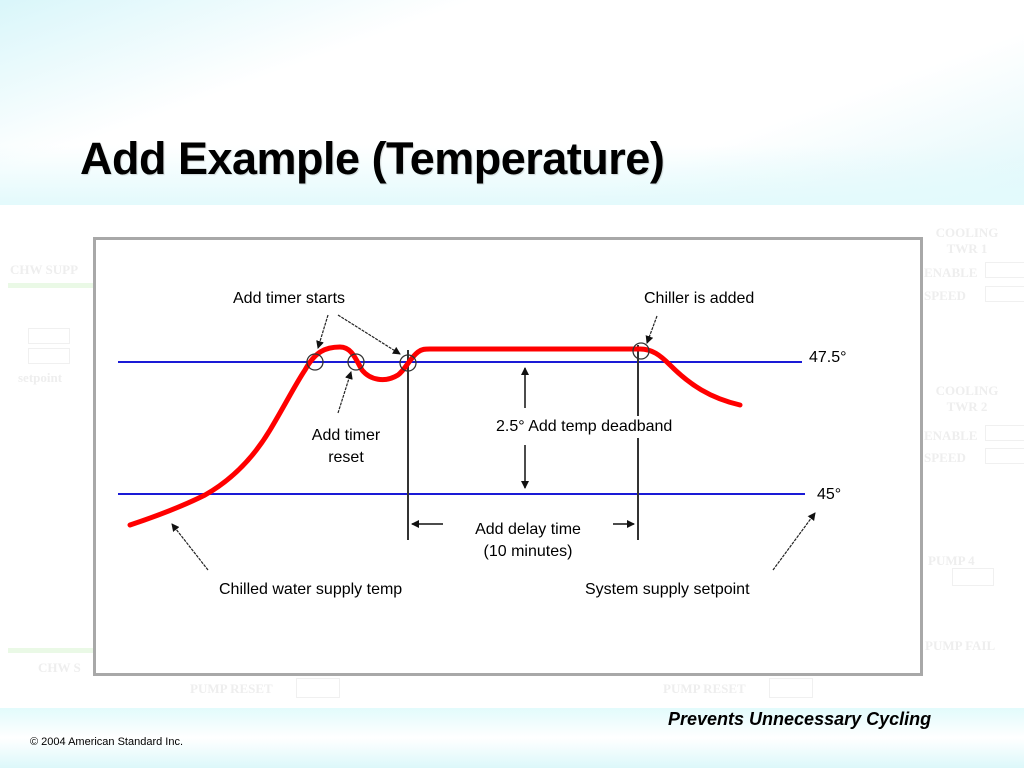 Image resolution: width=1024 pixels, height=768 pixels. Describe the element at coordinates (584, 427) in the screenshot. I see `label-deadband: 2.5° Add temp deadband` at that location.